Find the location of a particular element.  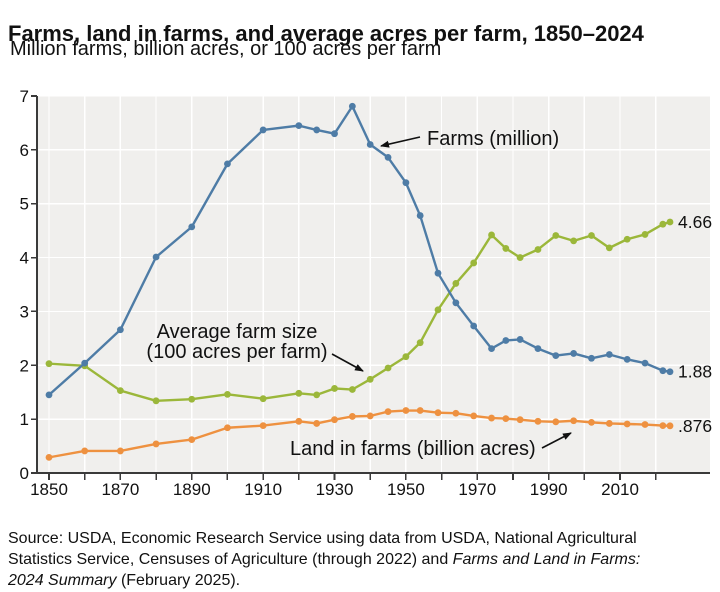

y-axis-tick-label: 1 is located at coordinates (24, 419).